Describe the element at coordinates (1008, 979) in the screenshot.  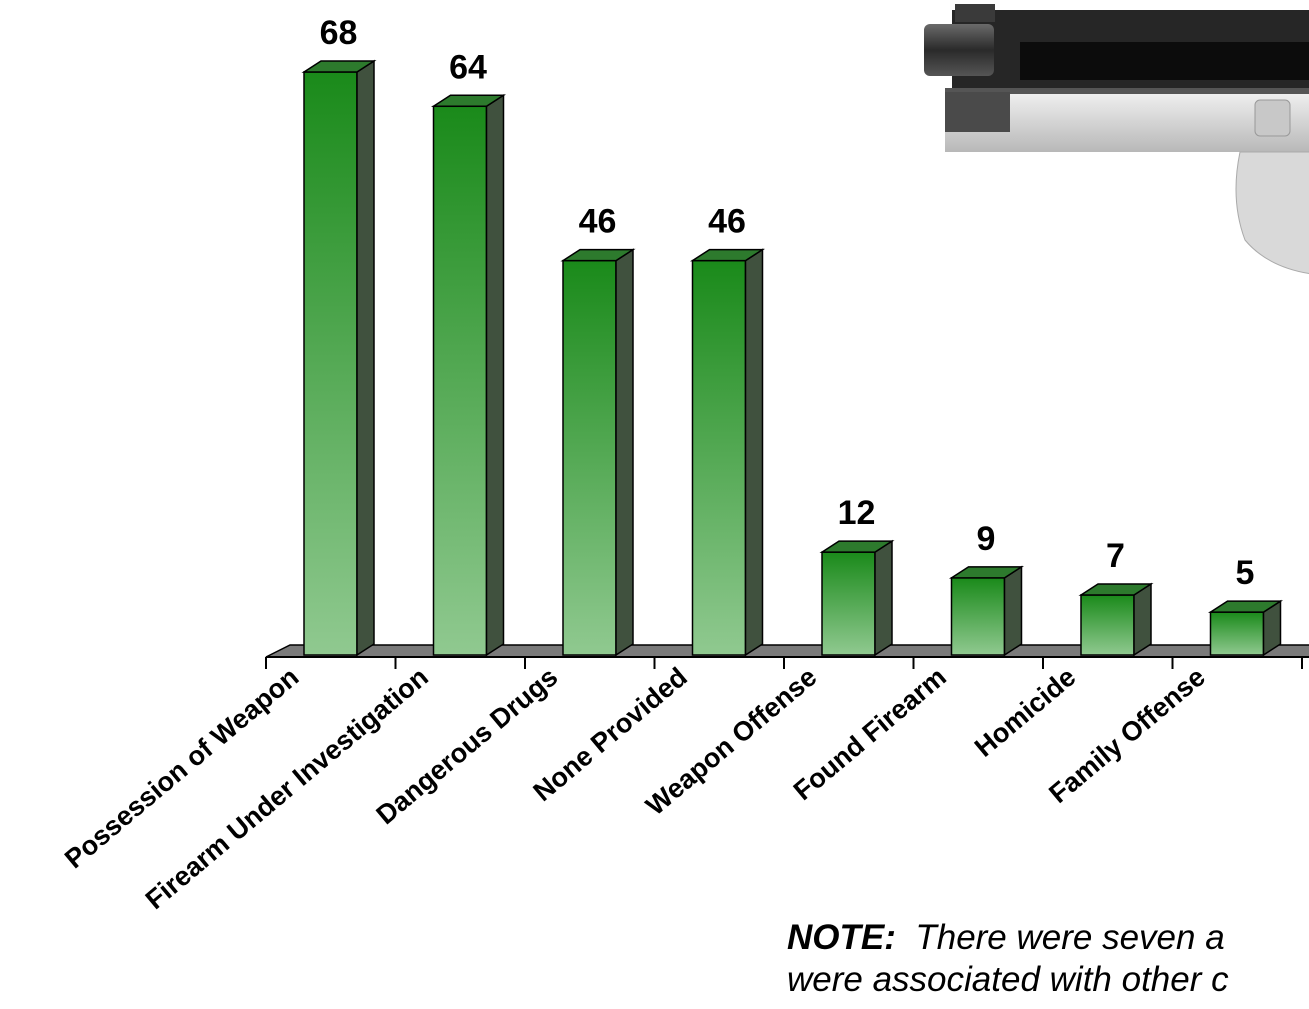
I see `note-line-2: were associated with other c` at that location.